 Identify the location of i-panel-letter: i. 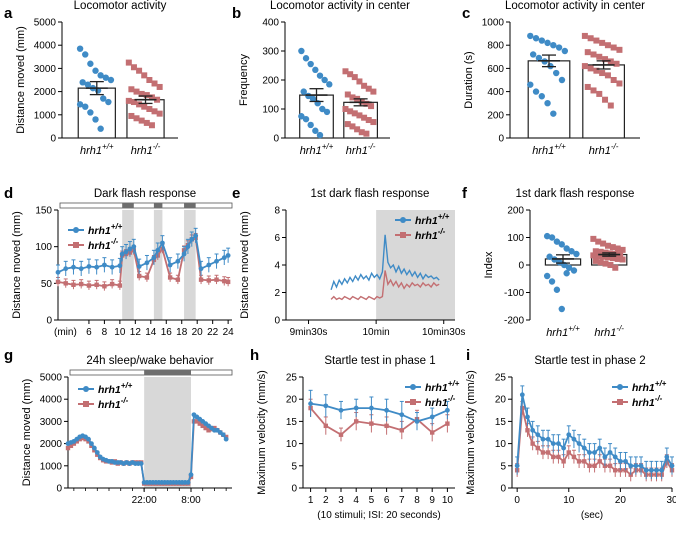
(468, 355).